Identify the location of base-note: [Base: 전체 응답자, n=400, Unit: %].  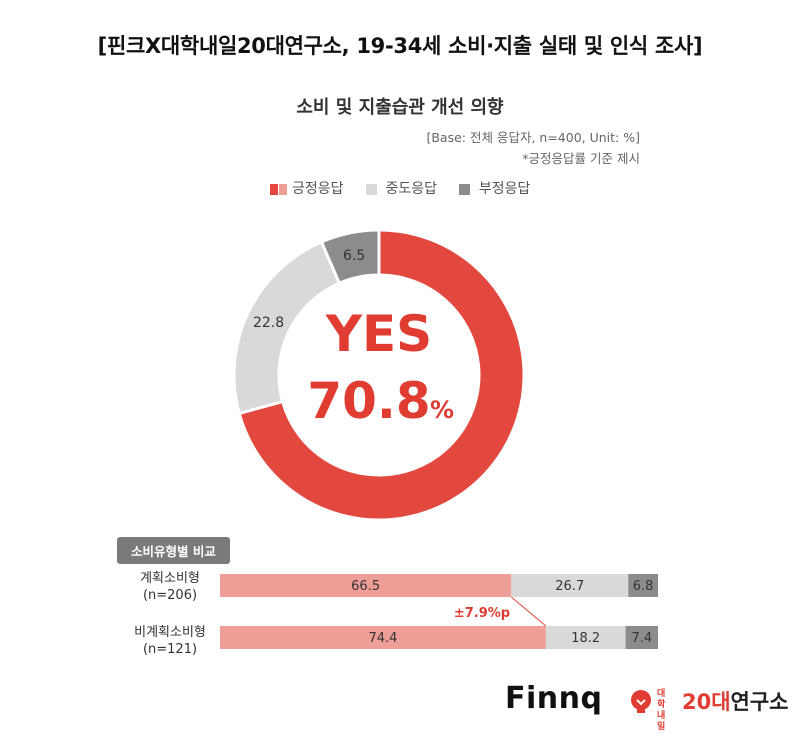
(533, 137).